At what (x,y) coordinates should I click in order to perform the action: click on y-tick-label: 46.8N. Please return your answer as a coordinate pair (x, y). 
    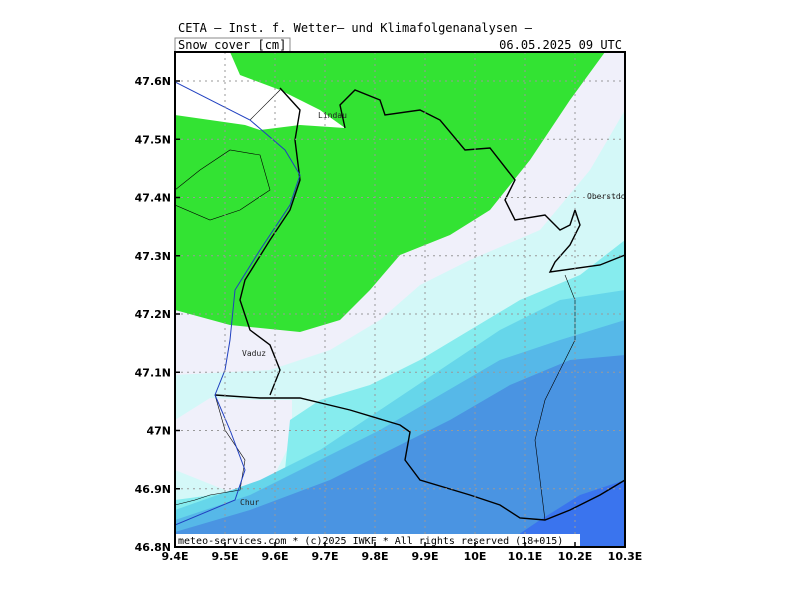
    Looking at the image, I should click on (153, 547).